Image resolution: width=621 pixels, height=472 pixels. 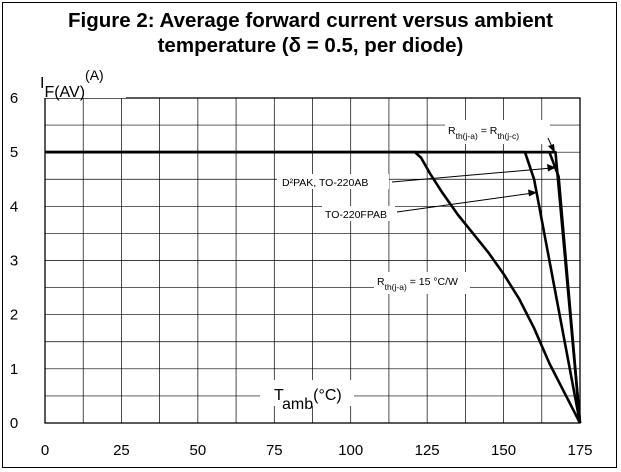 What do you see at coordinates (274, 450) in the screenshot?
I see `x-tick-label: 75` at bounding box center [274, 450].